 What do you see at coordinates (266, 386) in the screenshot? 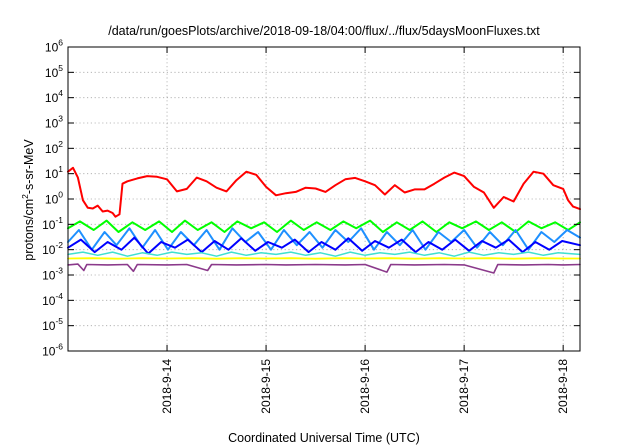
I see `x-tick-label: 2018-9-15` at bounding box center [266, 386].